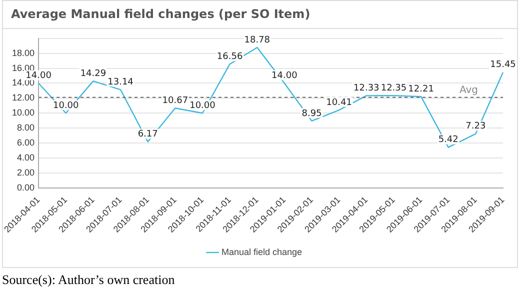 The width and height of the screenshot is (520, 298). I want to click on data-label: 12.21, so click(421, 89).